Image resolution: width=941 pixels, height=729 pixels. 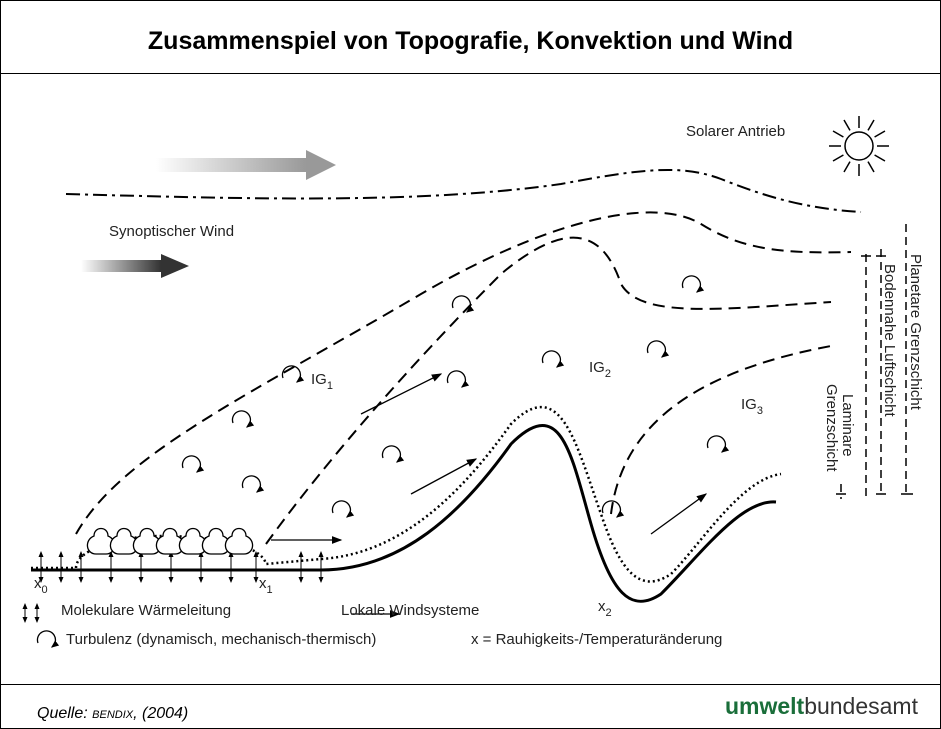 I want to click on source-prefix: Quelle:, so click(x=65, y=713).